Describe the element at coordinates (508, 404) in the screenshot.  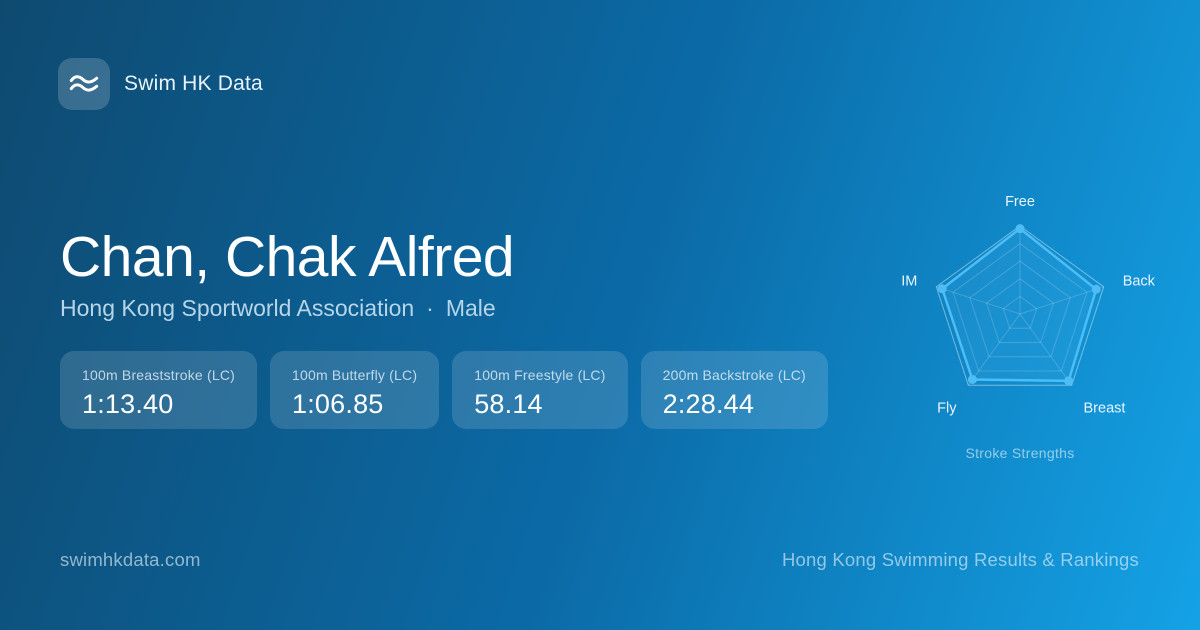
I see `stat-value: 58.14` at that location.